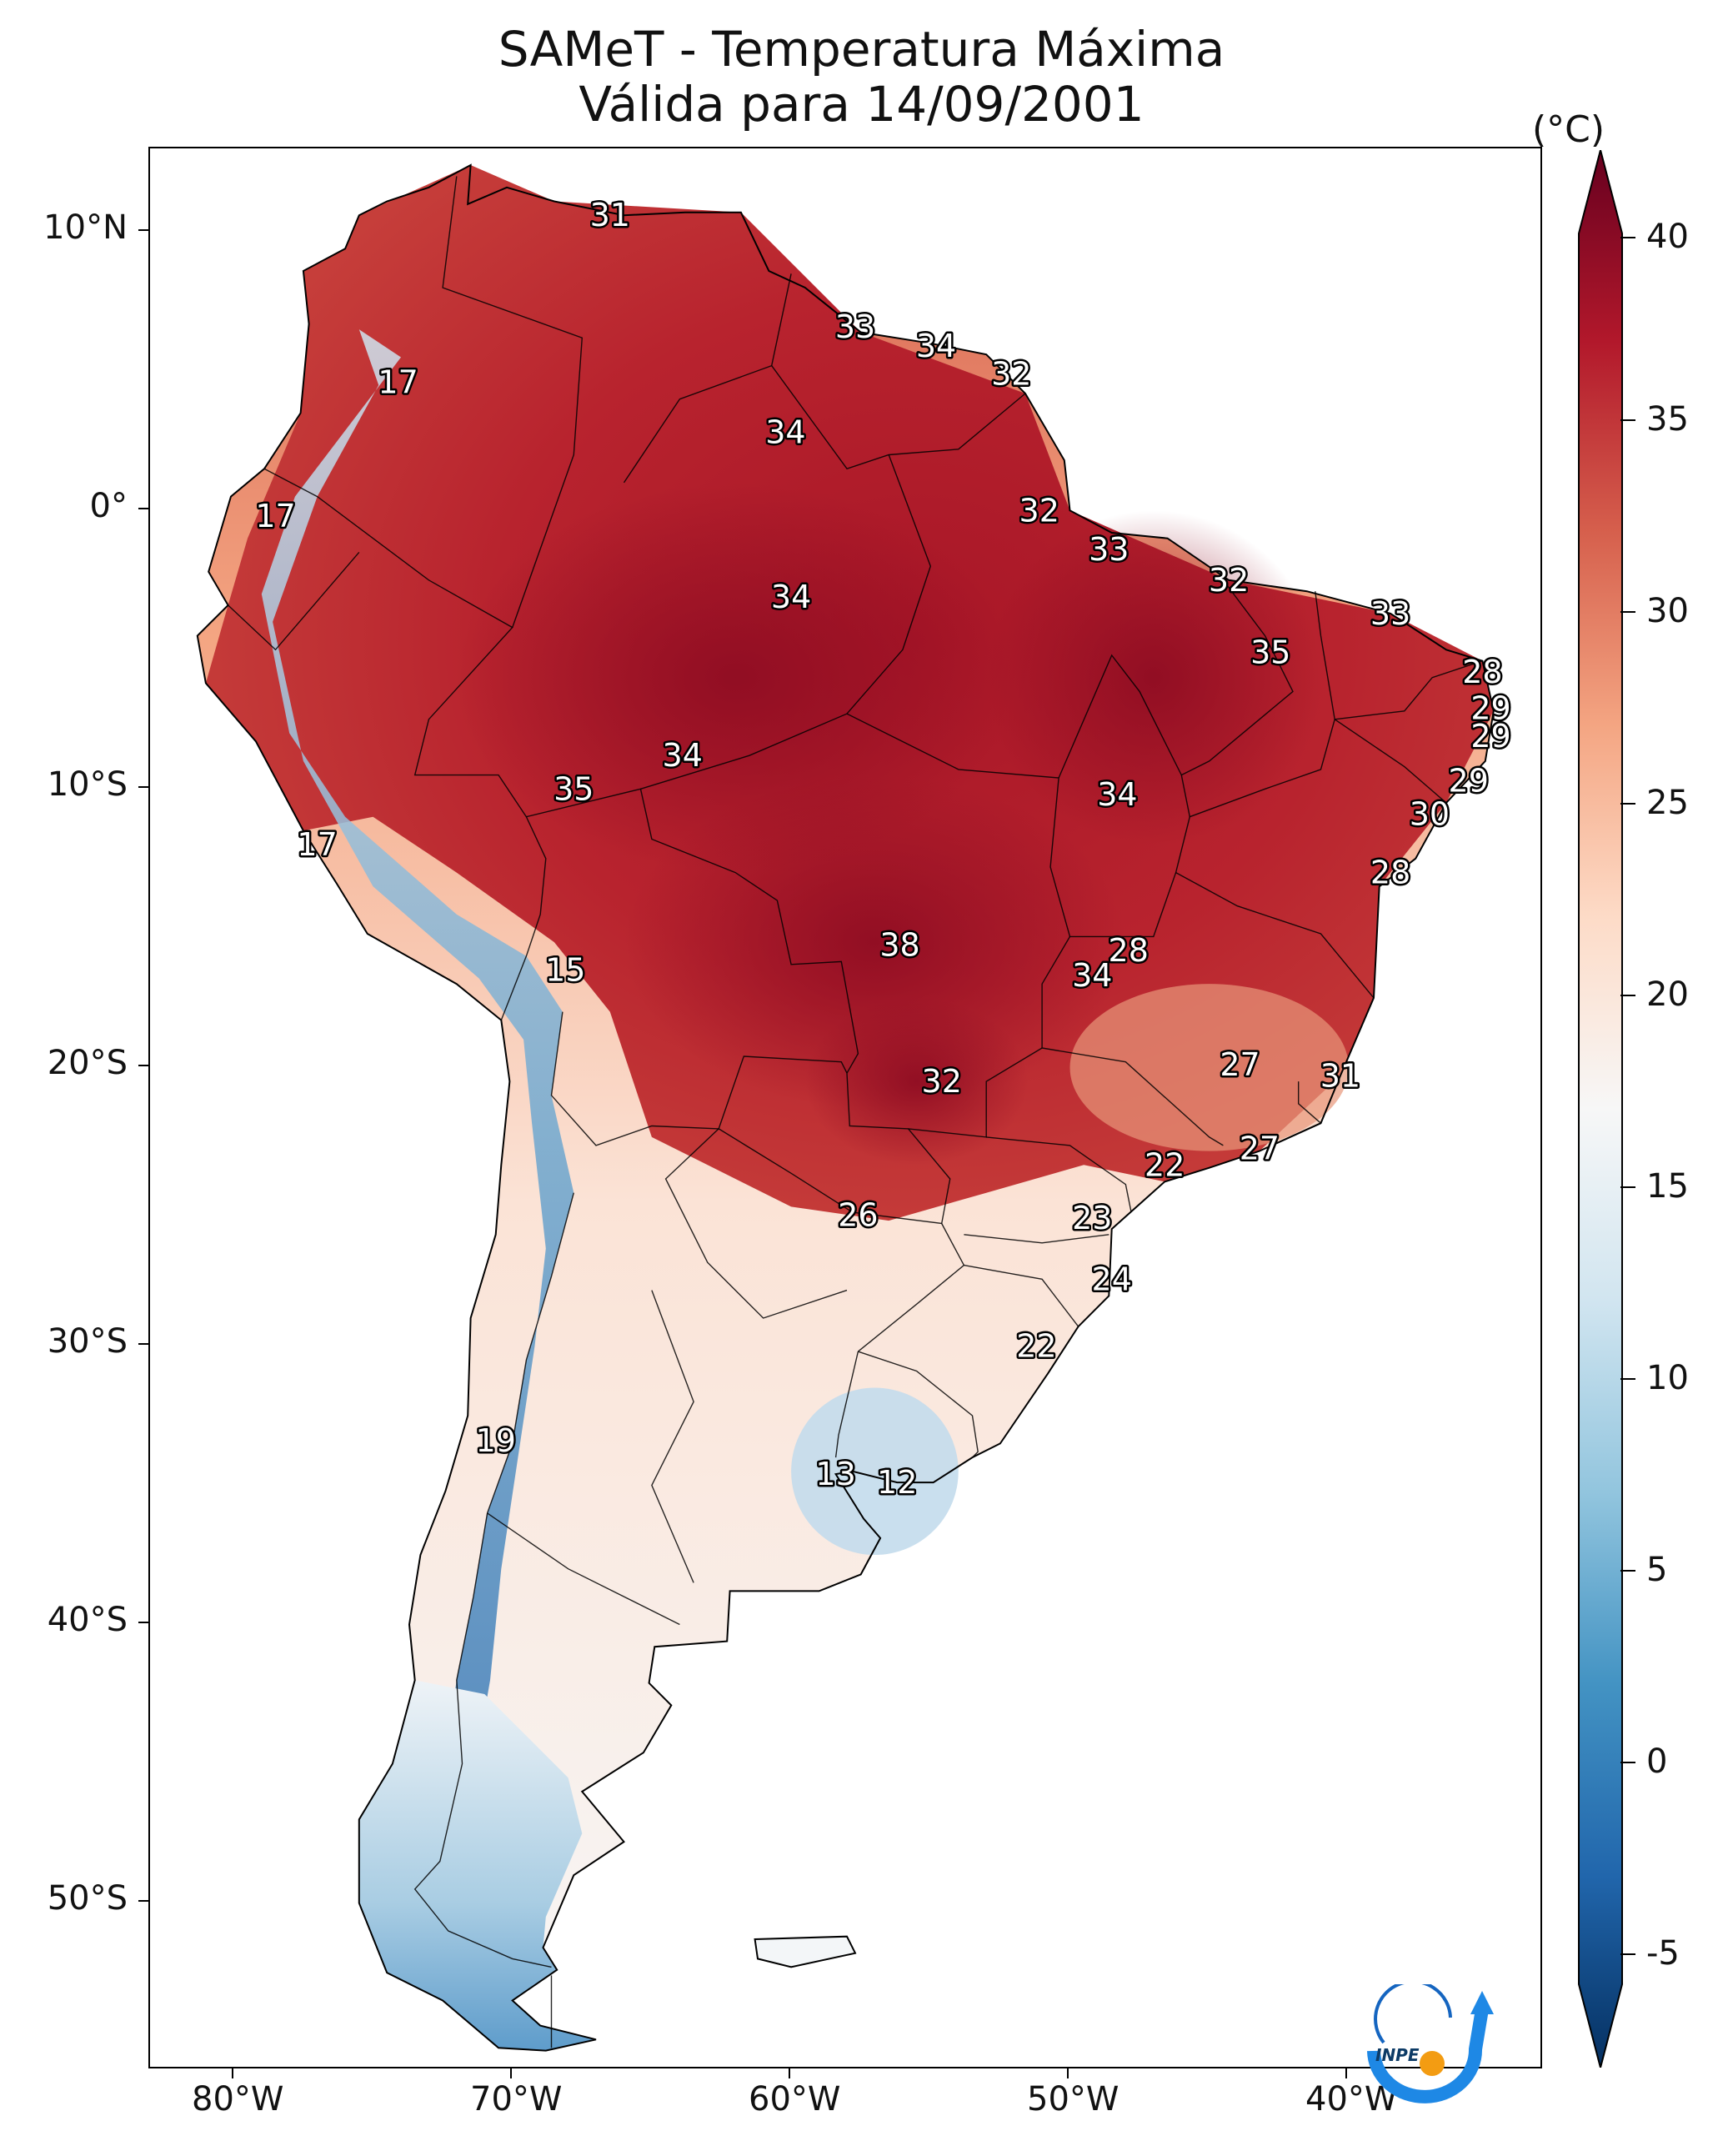  Describe the element at coordinates (1667, 1378) in the screenshot. I see `colorbar-label-10: 10` at that location.